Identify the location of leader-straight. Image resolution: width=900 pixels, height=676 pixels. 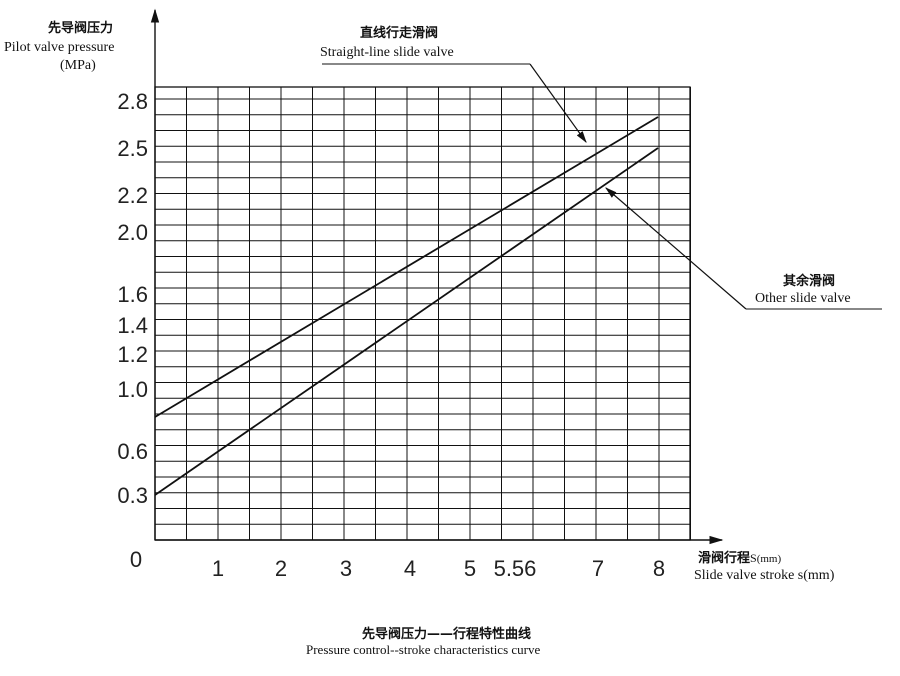
(558, 103).